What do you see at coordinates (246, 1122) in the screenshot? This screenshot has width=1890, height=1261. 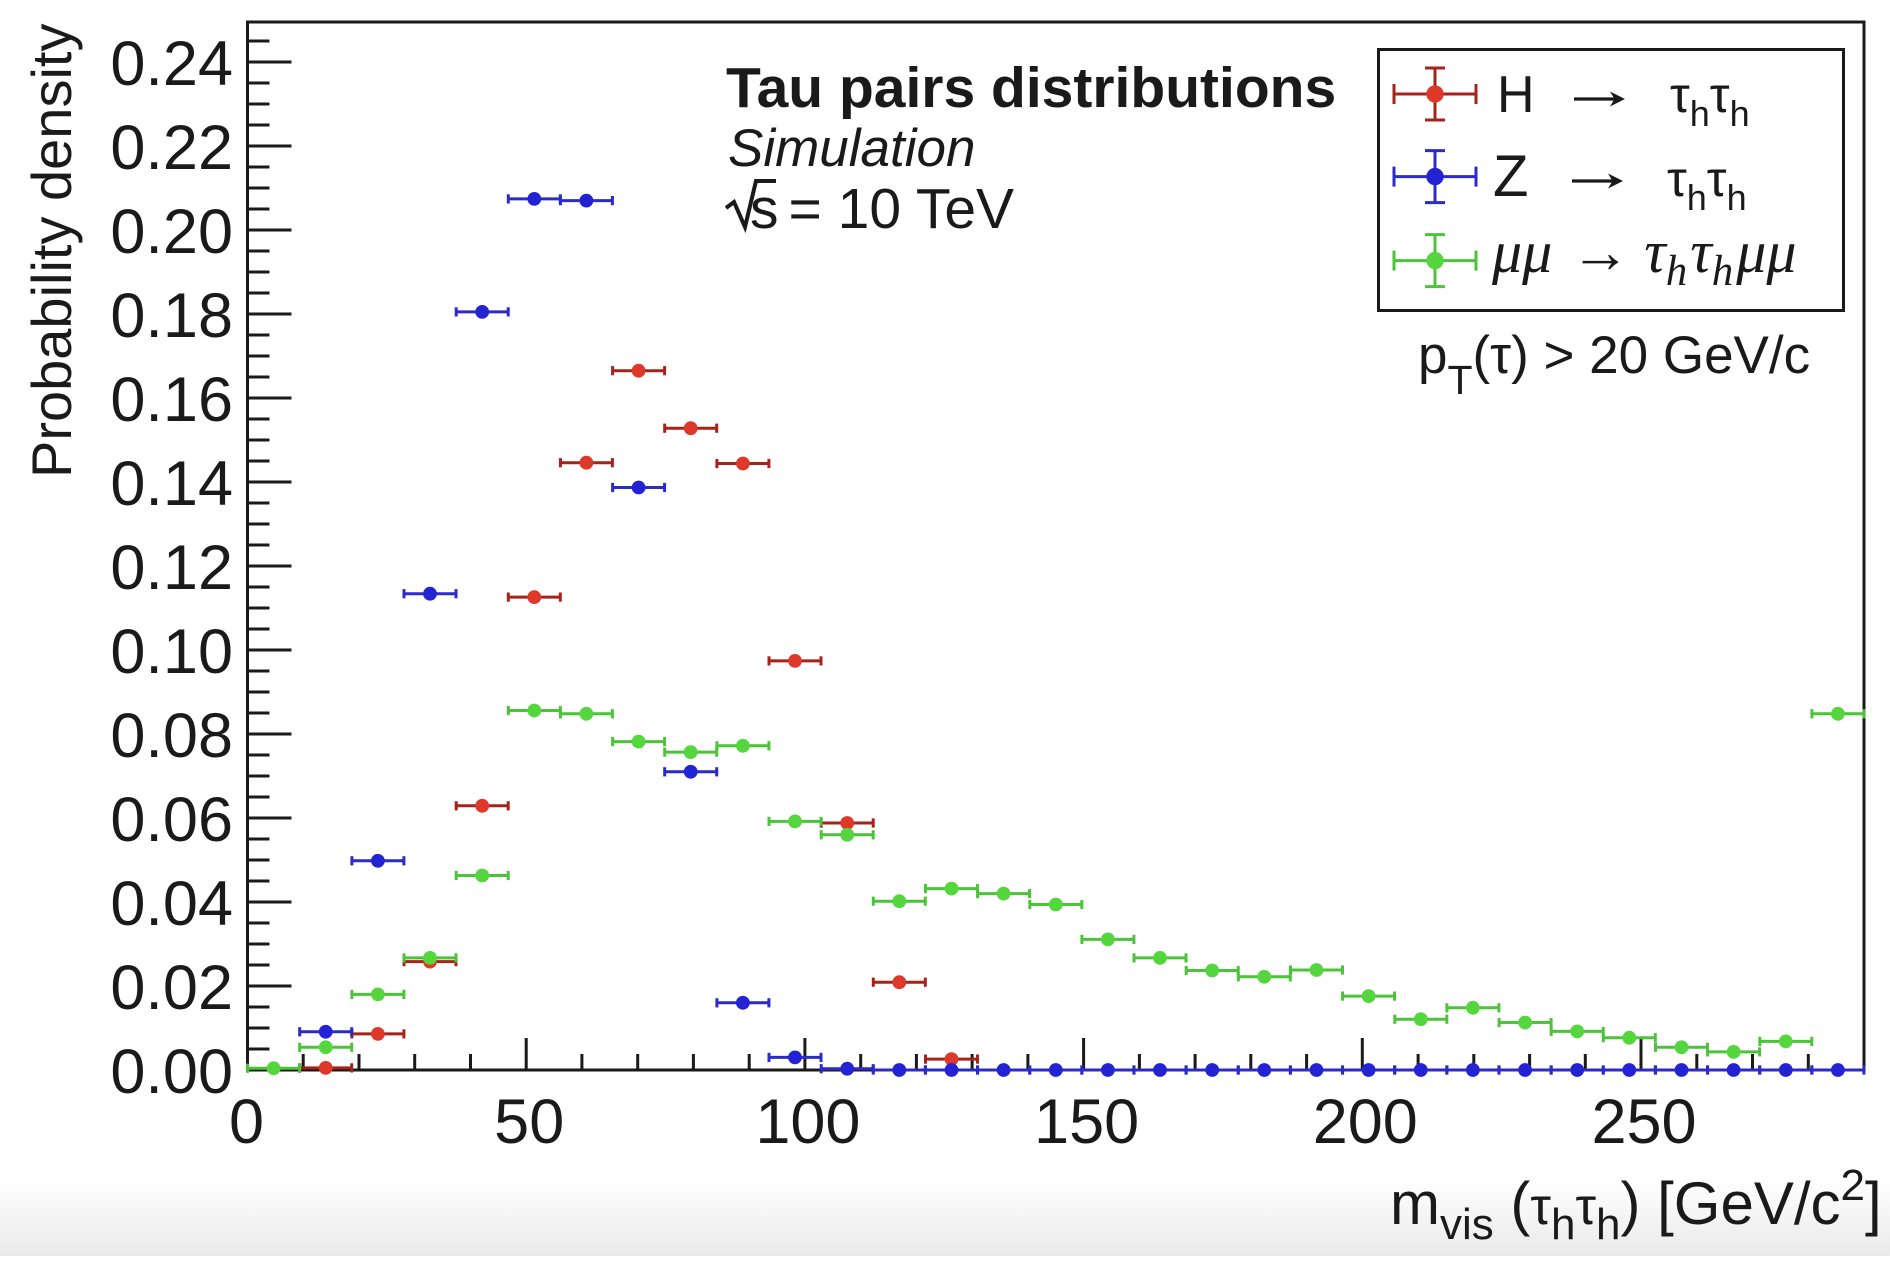 I see `svg-text: 0` at bounding box center [246, 1122].